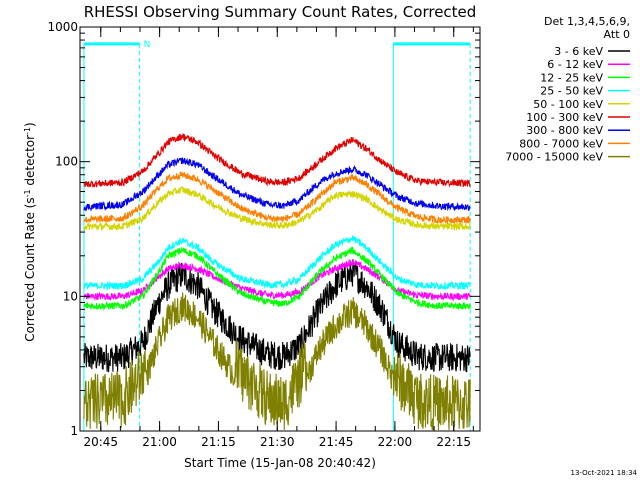 The image size is (640, 480). Describe the element at coordinates (277, 442) in the screenshot. I see `x-tick-label: 21:30` at that location.